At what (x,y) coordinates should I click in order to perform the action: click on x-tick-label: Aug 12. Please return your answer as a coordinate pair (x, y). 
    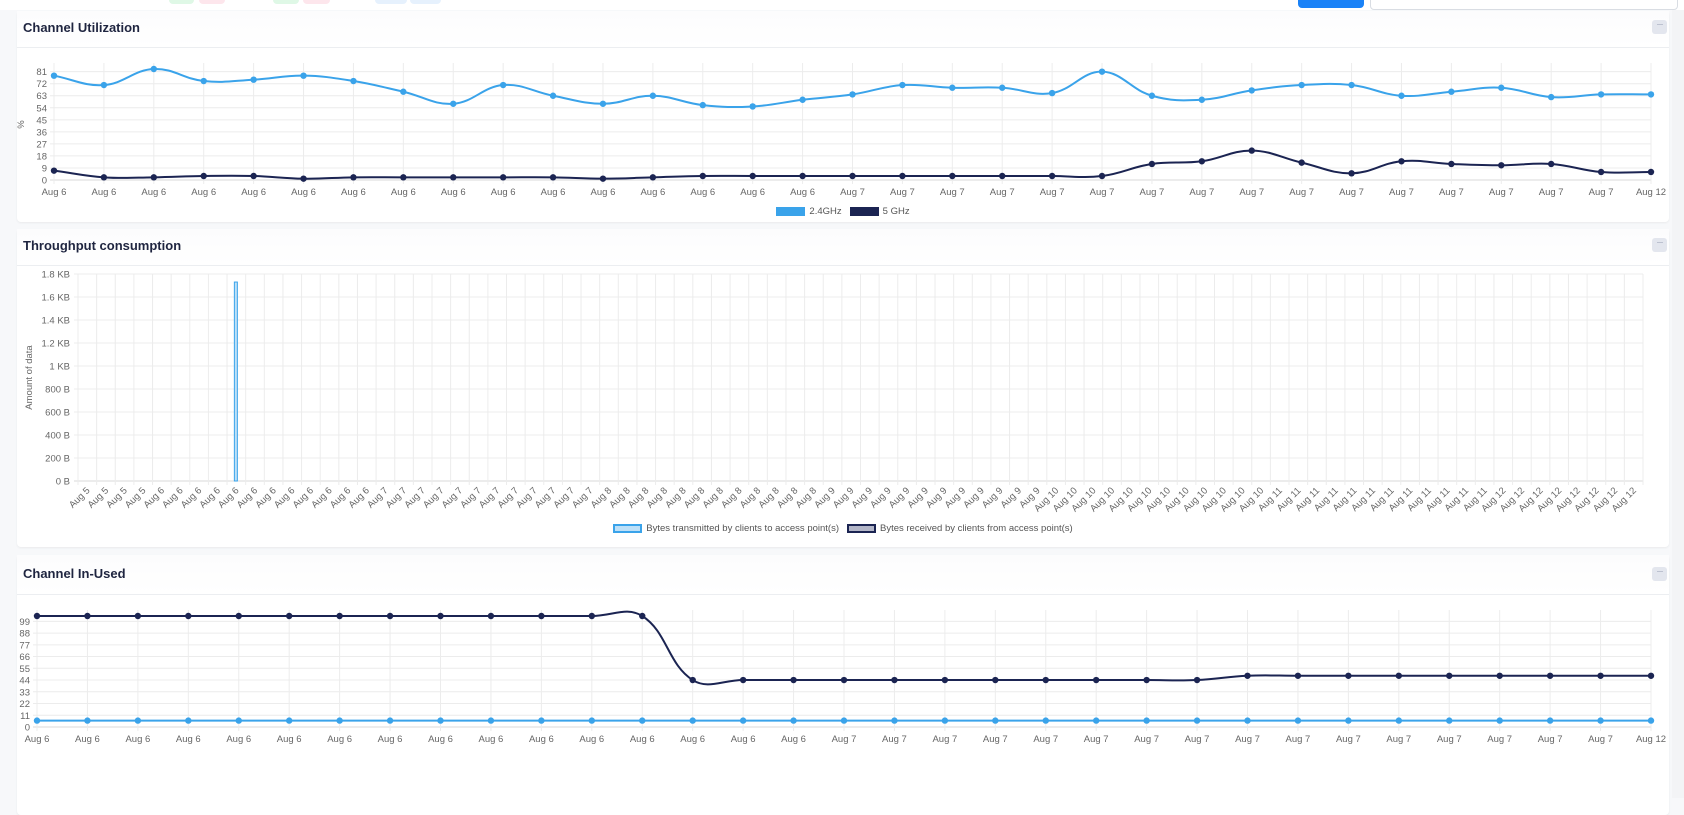
    Looking at the image, I should click on (1651, 192).